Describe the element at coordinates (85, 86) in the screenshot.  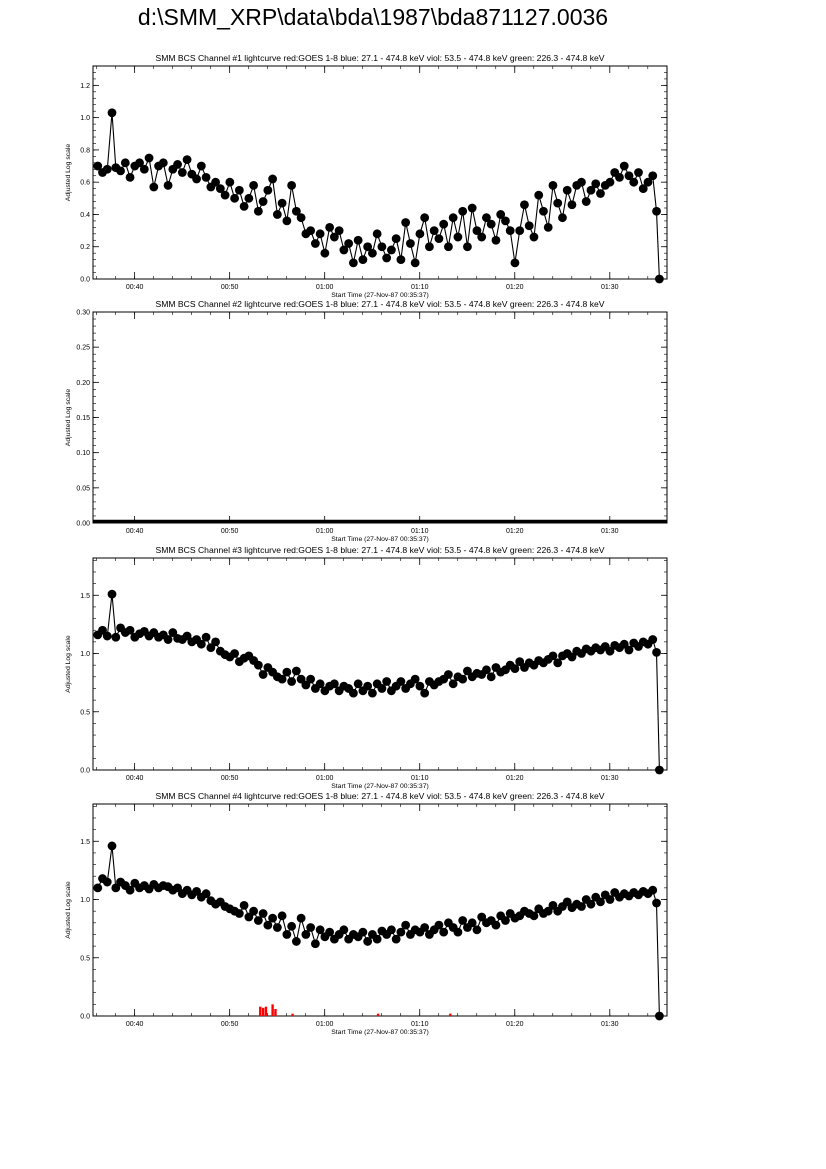
I see `y-tick-label: 1.2` at that location.